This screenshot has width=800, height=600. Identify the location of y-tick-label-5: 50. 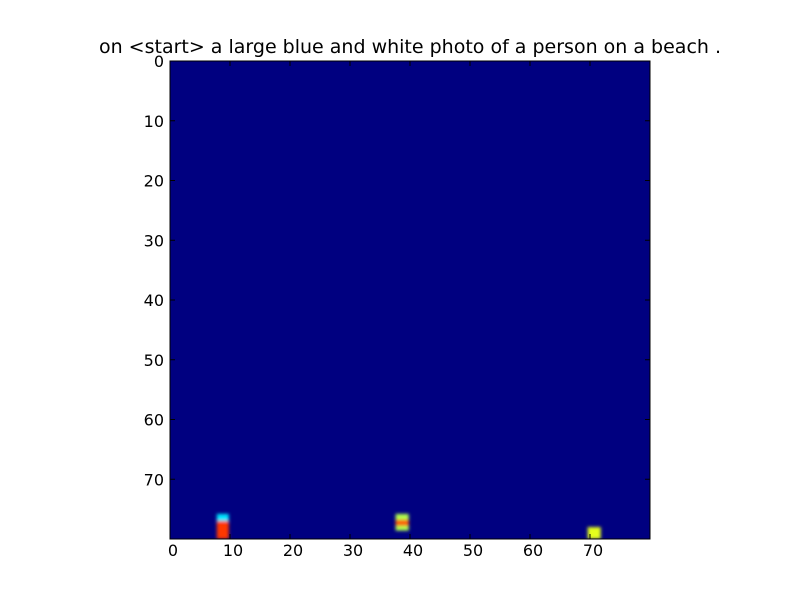
(154, 360).